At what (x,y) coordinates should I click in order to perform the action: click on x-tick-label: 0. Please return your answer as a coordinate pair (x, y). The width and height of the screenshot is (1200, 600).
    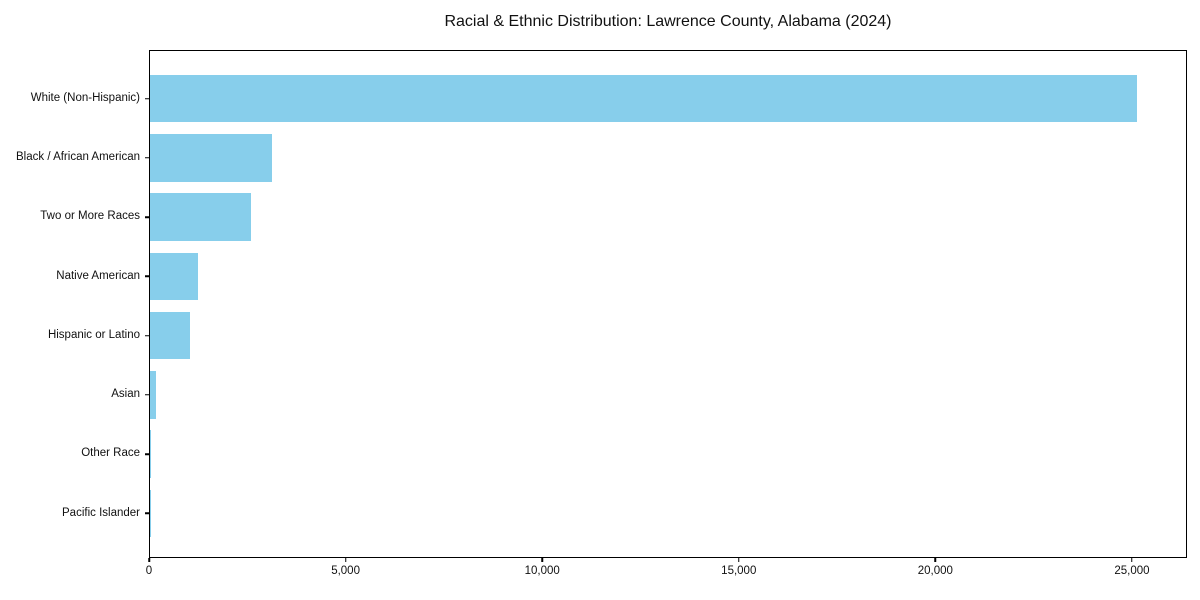
    Looking at the image, I should click on (149, 571).